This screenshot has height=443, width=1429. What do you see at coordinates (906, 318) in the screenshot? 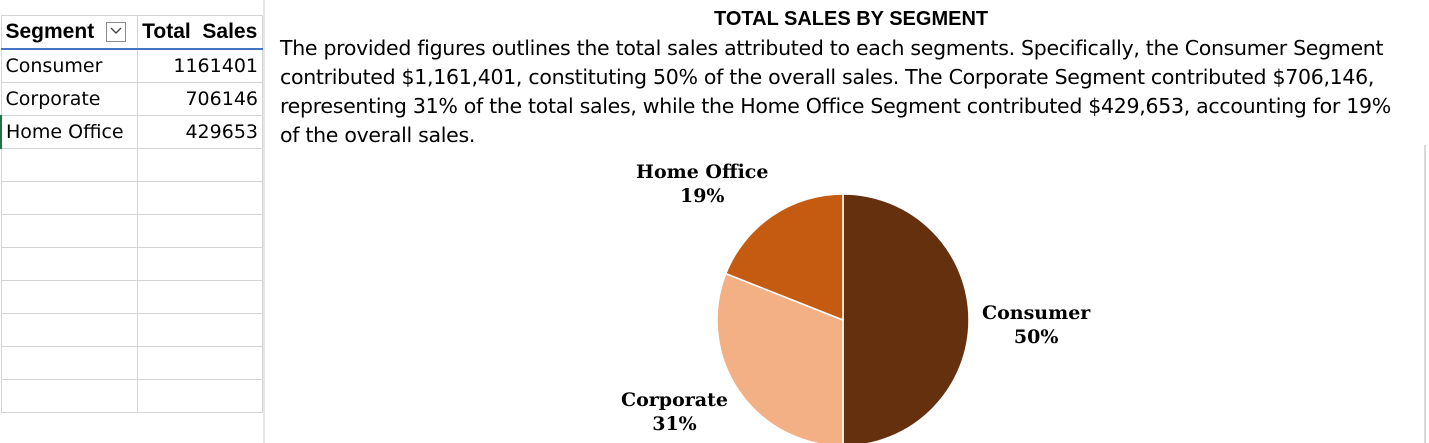
I see `pie-slice-consumer` at bounding box center [906, 318].